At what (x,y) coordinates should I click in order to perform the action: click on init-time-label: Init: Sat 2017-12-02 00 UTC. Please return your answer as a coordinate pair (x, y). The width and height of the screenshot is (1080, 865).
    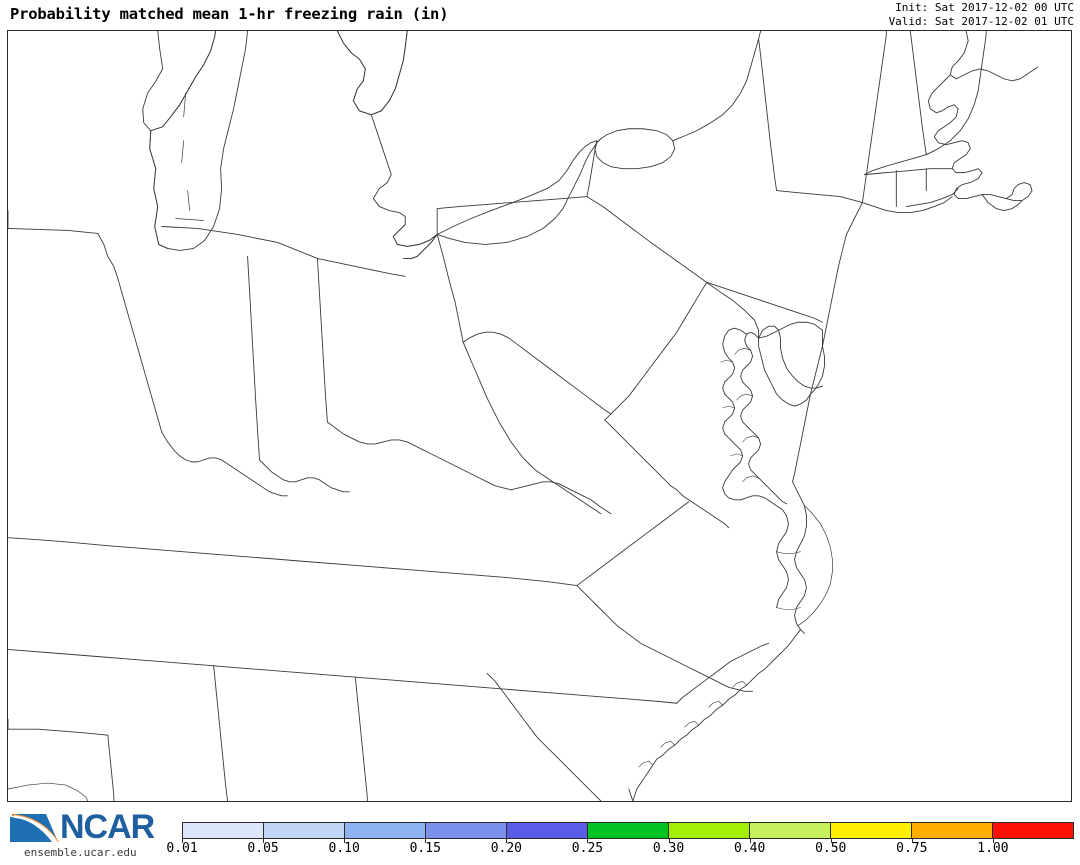
    Looking at the image, I should click on (984, 7).